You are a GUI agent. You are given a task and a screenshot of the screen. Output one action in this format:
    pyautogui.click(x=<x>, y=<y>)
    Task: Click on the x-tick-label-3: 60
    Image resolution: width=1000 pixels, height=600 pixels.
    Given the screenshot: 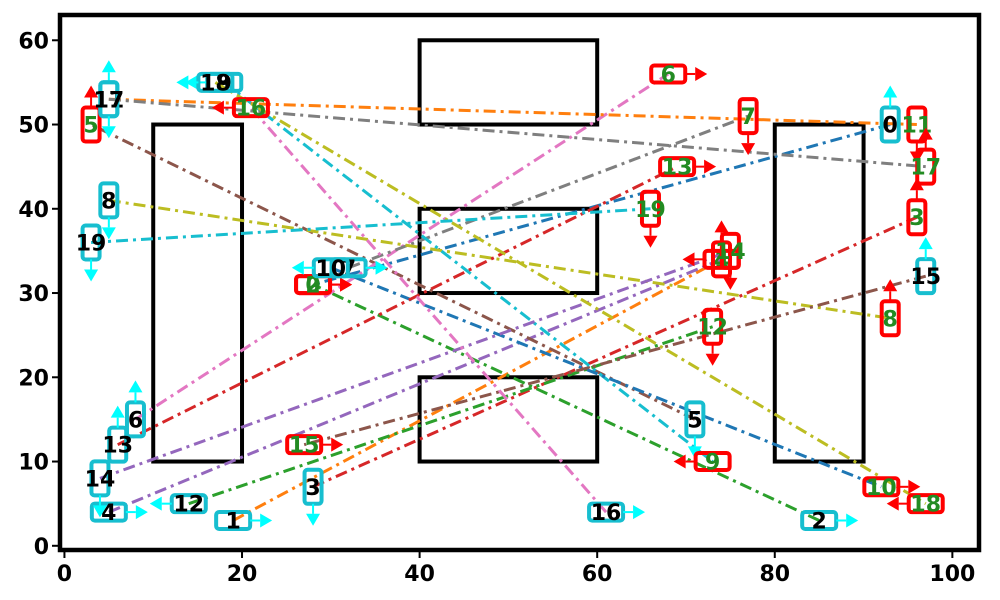 What is the action you would take?
    pyautogui.click(x=597, y=574)
    